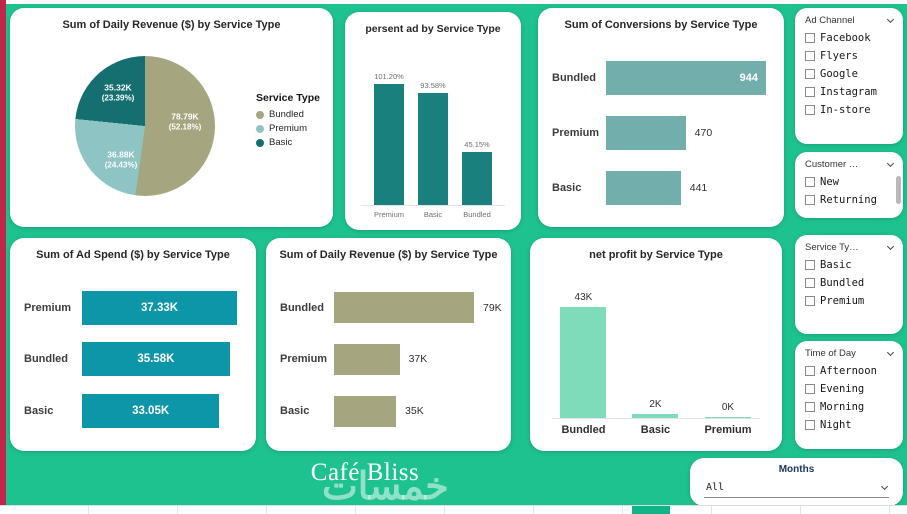 The width and height of the screenshot is (907, 514). What do you see at coordinates (453, 509) in the screenshot?
I see `sheet-strip` at bounding box center [453, 509].